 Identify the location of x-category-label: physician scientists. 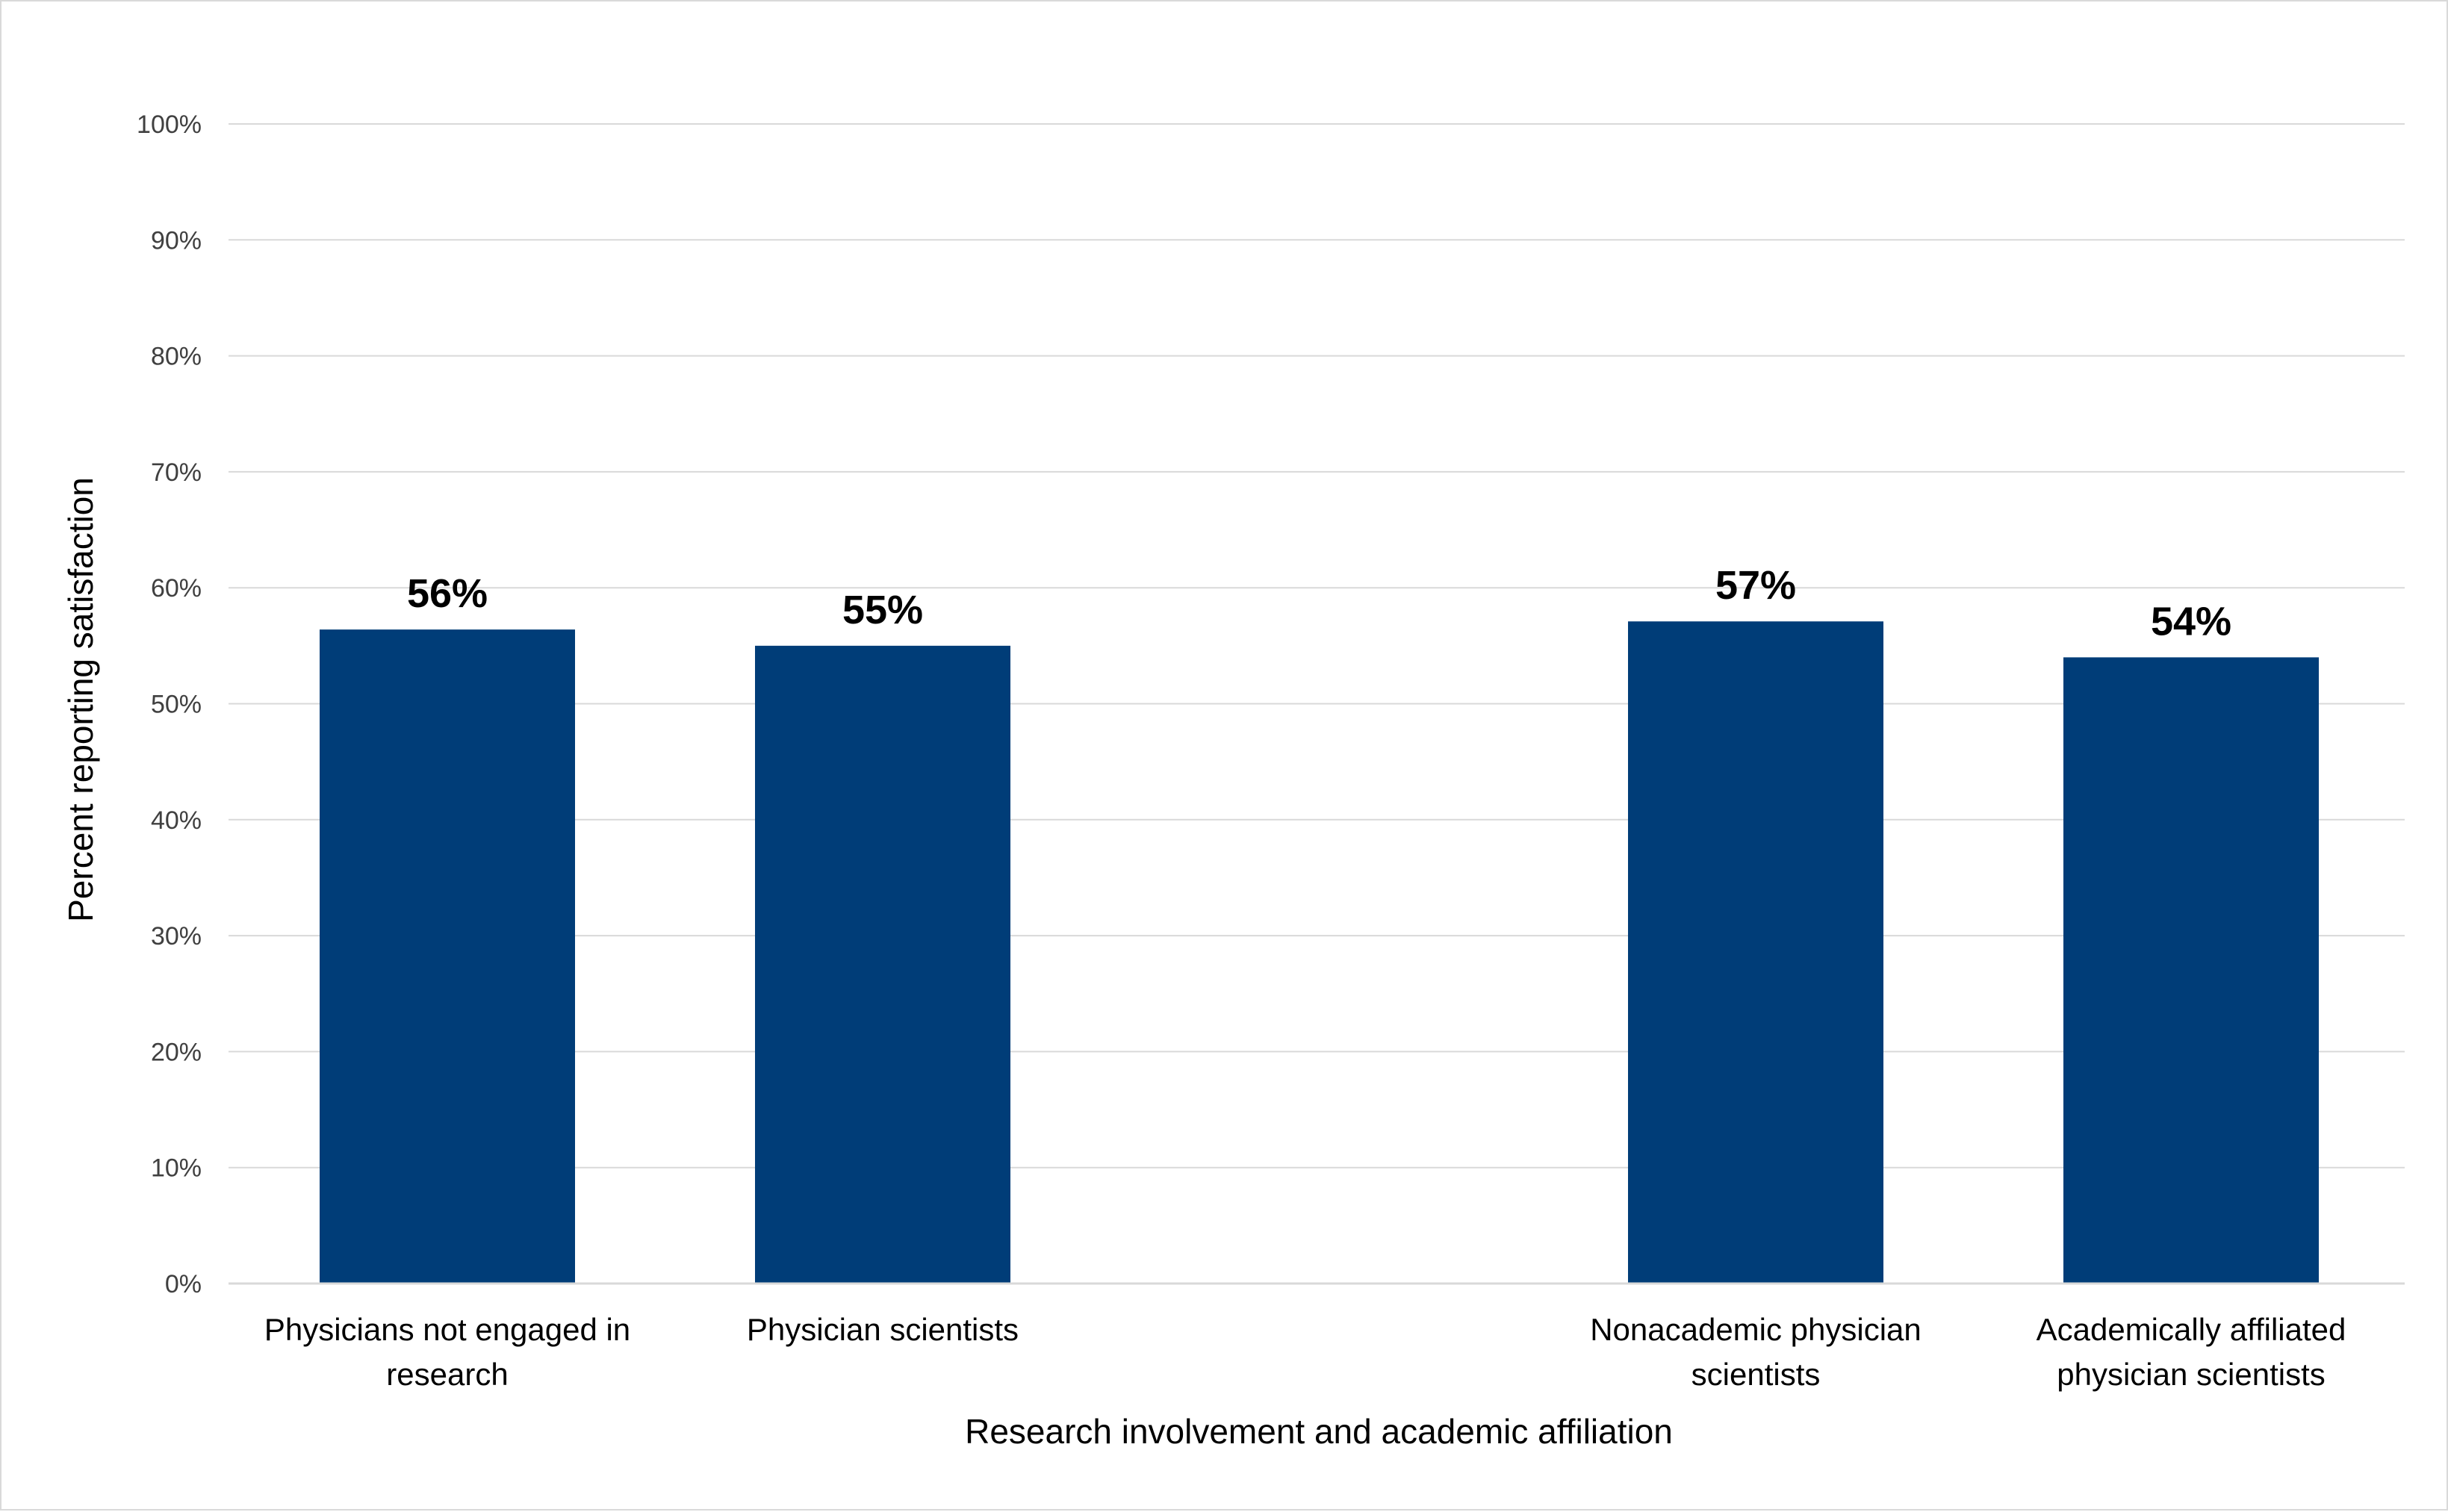
(2191, 1374).